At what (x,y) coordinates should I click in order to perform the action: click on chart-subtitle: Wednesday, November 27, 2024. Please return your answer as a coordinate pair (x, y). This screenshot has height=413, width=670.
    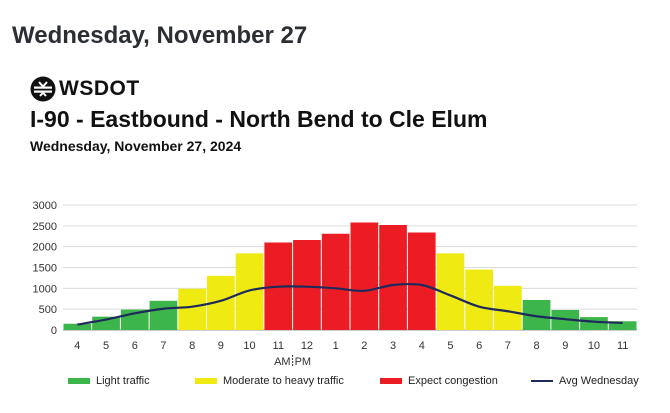
    Looking at the image, I should click on (136, 146).